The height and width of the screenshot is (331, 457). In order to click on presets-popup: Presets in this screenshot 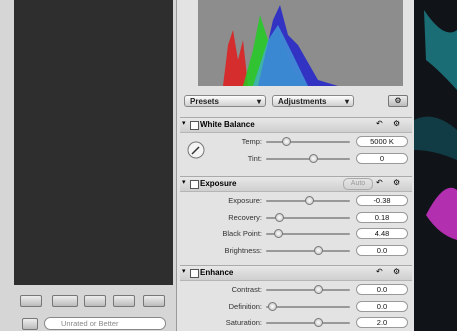, I will do `click(225, 101)`.